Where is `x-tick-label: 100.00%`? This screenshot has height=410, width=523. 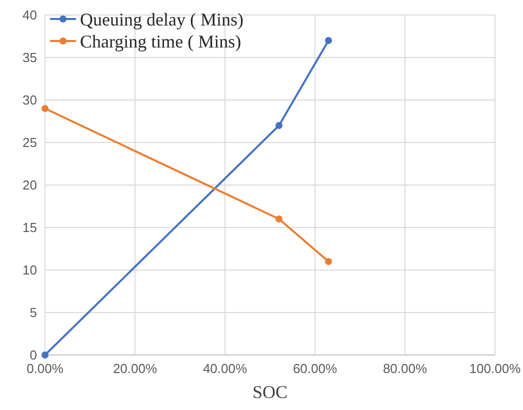 x-tick-label: 100.00% is located at coordinates (495, 368).